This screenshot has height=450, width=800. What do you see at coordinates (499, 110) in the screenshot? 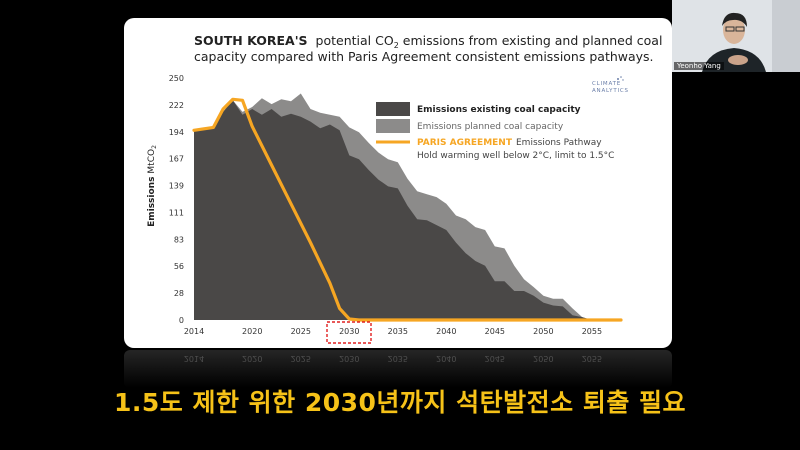
I see `legend-label-existing: Emissions existing coal capacity` at bounding box center [499, 110].